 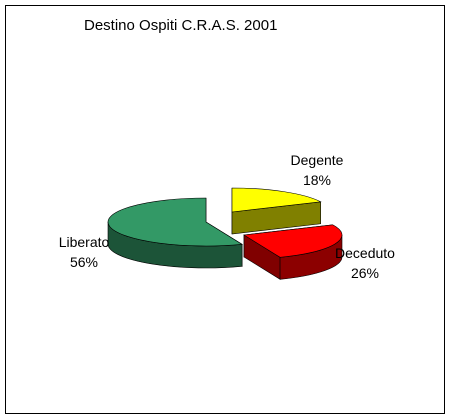 I want to click on pie-slice-degente, so click(x=276, y=211).